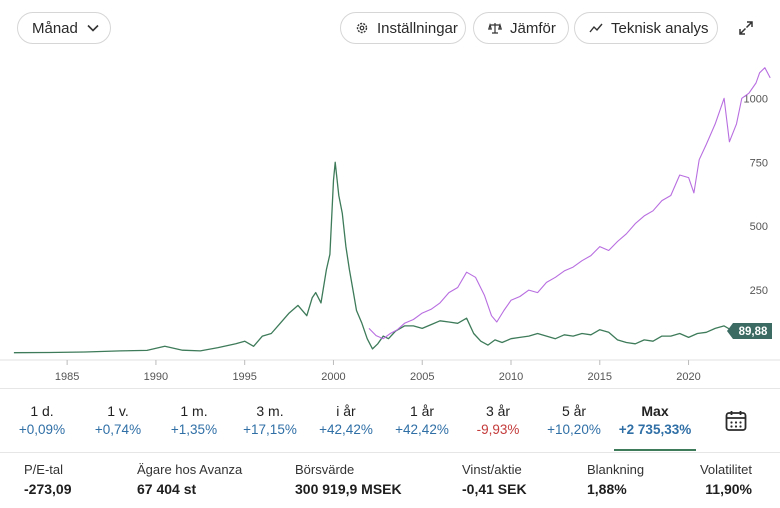 Image resolution: width=780 pixels, height=508 pixels. What do you see at coordinates (346, 411) in the screenshot?
I see `period-option-label: i år` at bounding box center [346, 411].